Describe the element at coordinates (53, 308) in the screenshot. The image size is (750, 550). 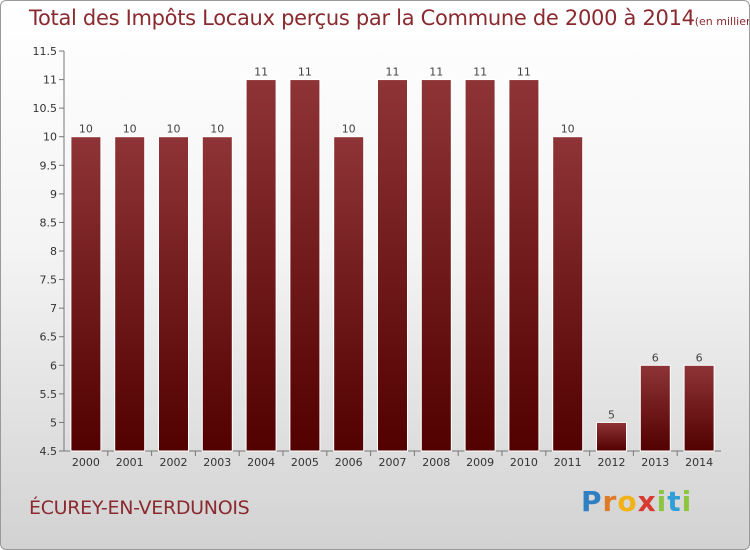
I see `y-tick-label: 7` at that location.